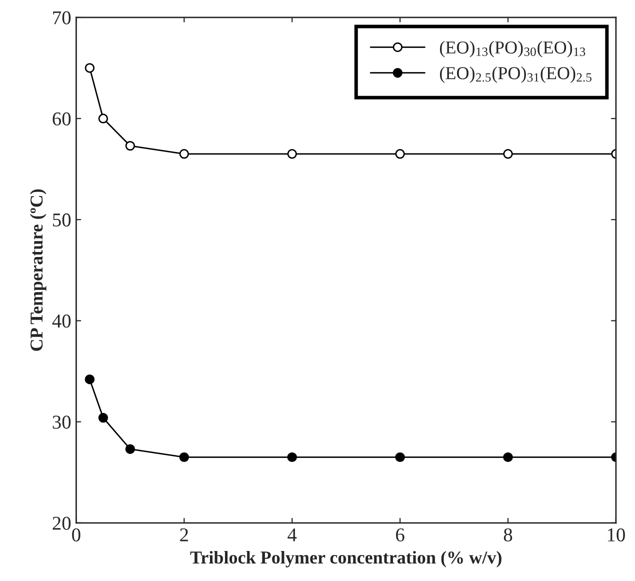  Describe the element at coordinates (62, 17) in the screenshot. I see `y-tick-label: 70` at that location.